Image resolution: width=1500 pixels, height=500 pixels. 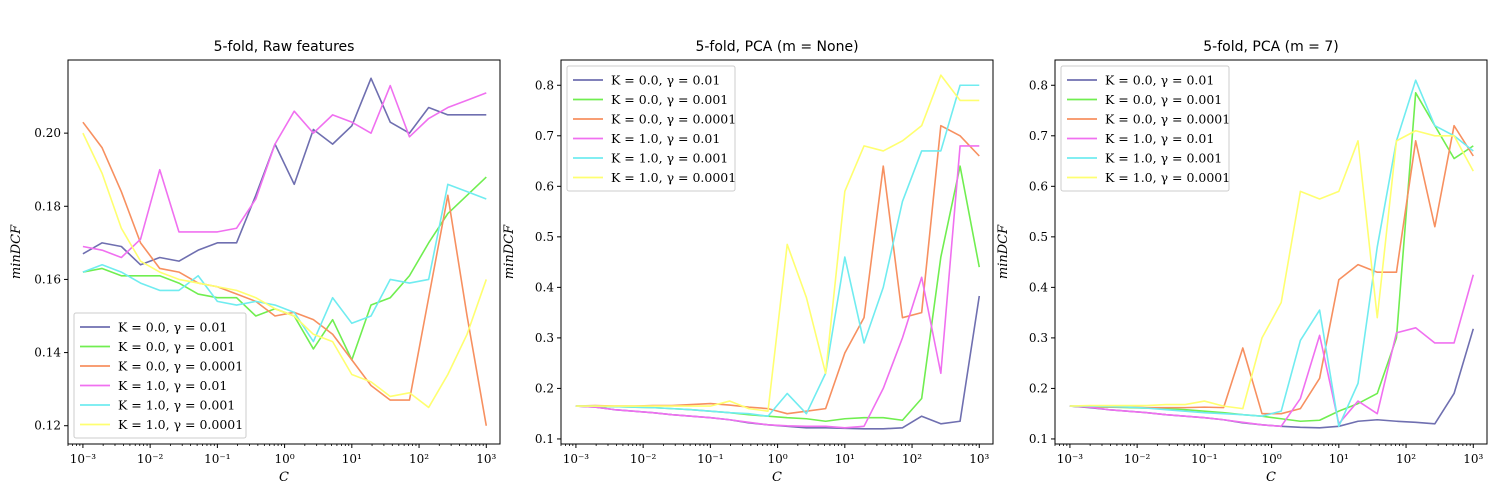 What do you see at coordinates (47, 279) in the screenshot?
I see `y-tick-label: 0.16` at bounding box center [47, 279].